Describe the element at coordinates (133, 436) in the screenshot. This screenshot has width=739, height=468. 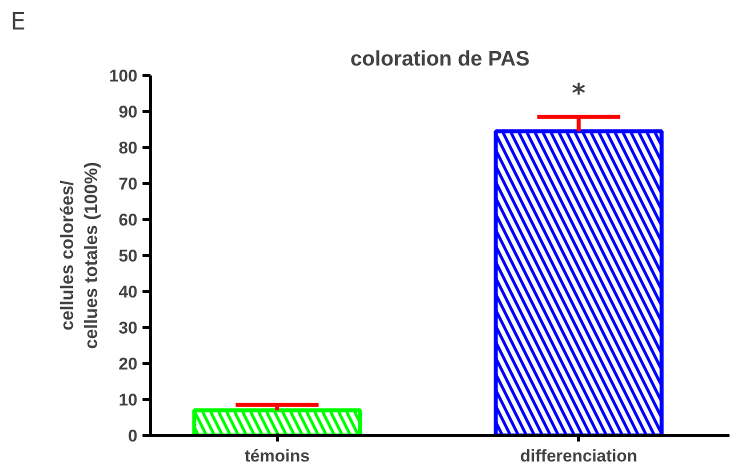
I see `y-tick-label: 0` at that location.